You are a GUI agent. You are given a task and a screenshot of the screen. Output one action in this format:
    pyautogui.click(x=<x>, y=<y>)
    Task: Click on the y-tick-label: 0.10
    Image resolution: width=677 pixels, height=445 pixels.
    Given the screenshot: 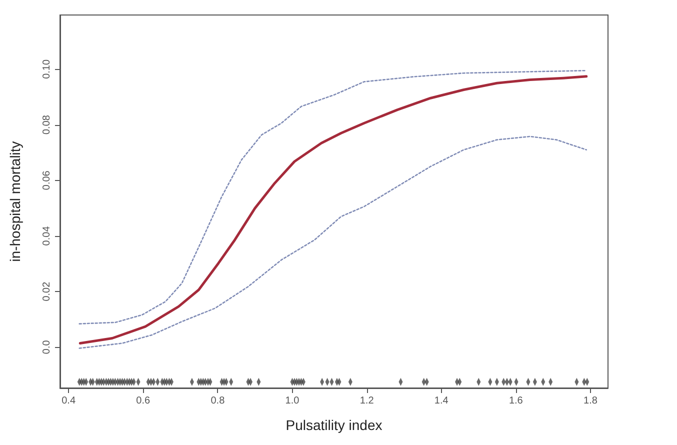 What is the action you would take?
    pyautogui.click(x=47, y=69)
    